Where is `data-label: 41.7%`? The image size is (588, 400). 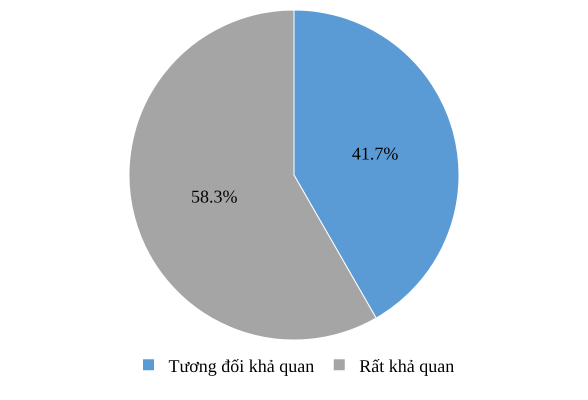 data-label: 41.7% is located at coordinates (375, 153).